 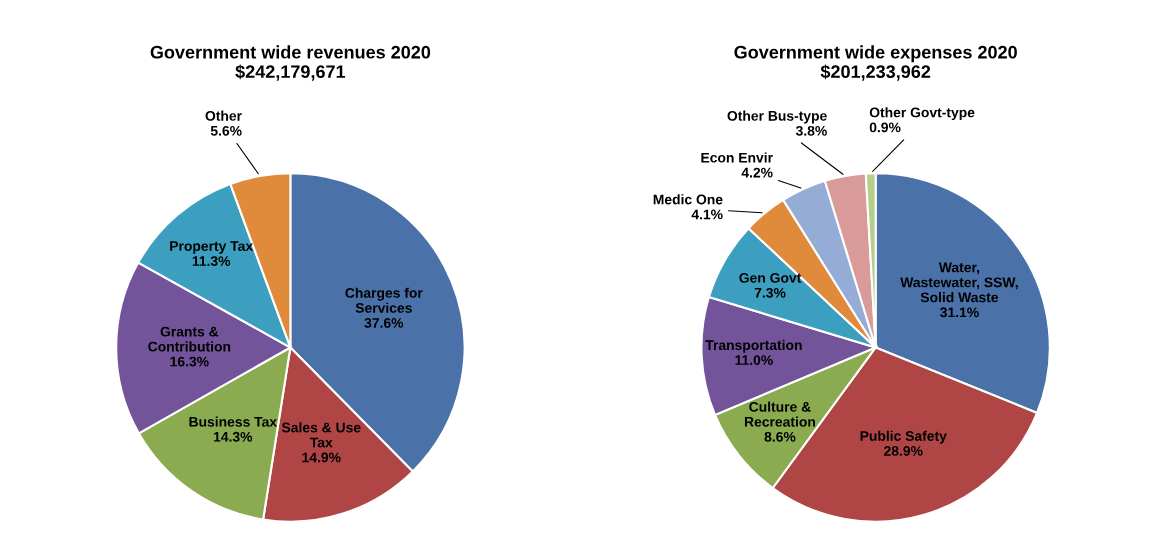 What do you see at coordinates (223, 115) in the screenshot?
I see `slice-label: Other` at bounding box center [223, 115].